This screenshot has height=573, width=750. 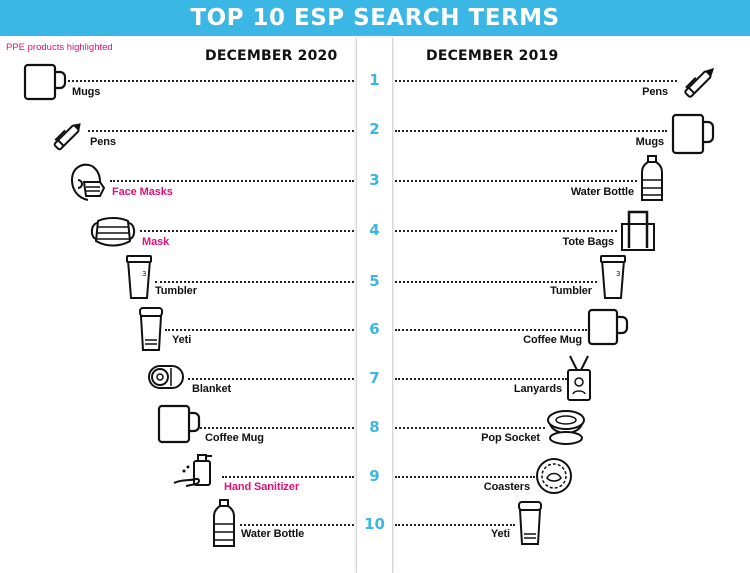 I want to click on rank-number: 10, so click(x=374, y=524).